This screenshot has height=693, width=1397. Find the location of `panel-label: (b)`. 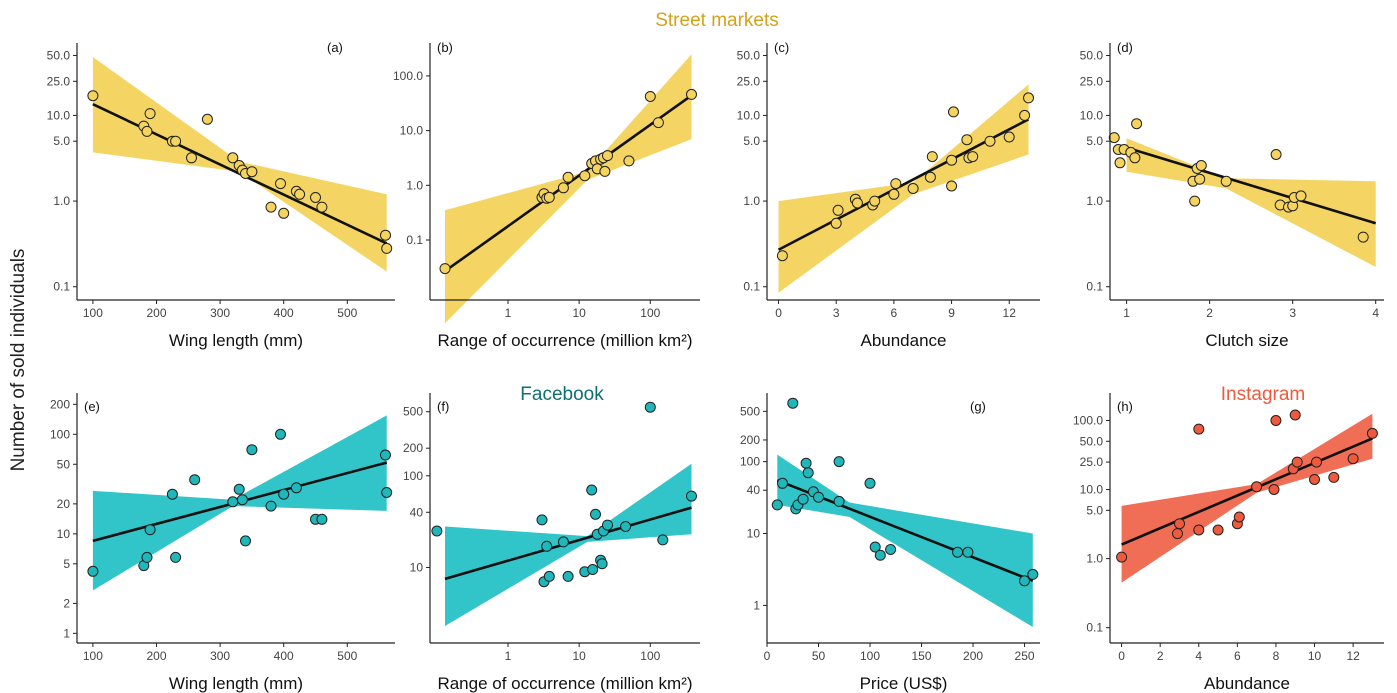

panel-label: (b) is located at coordinates (445, 47).